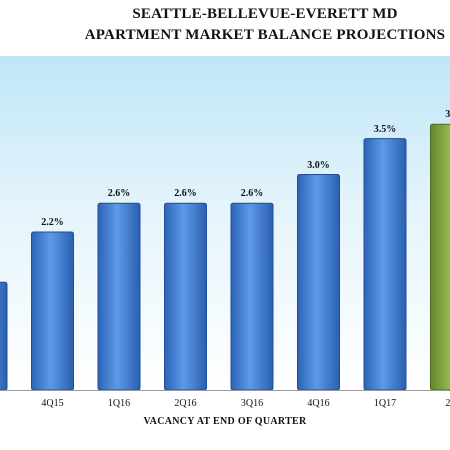 The width and height of the screenshot is (450, 450). What do you see at coordinates (385, 264) in the screenshot?
I see `bar-1Q17` at bounding box center [385, 264].